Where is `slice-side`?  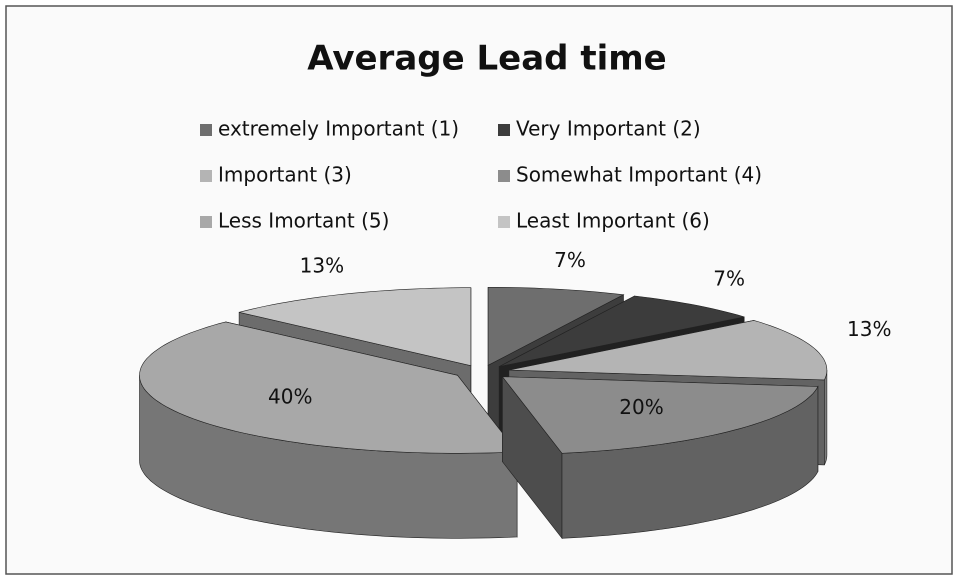 slice-side is located at coordinates (826, 418).